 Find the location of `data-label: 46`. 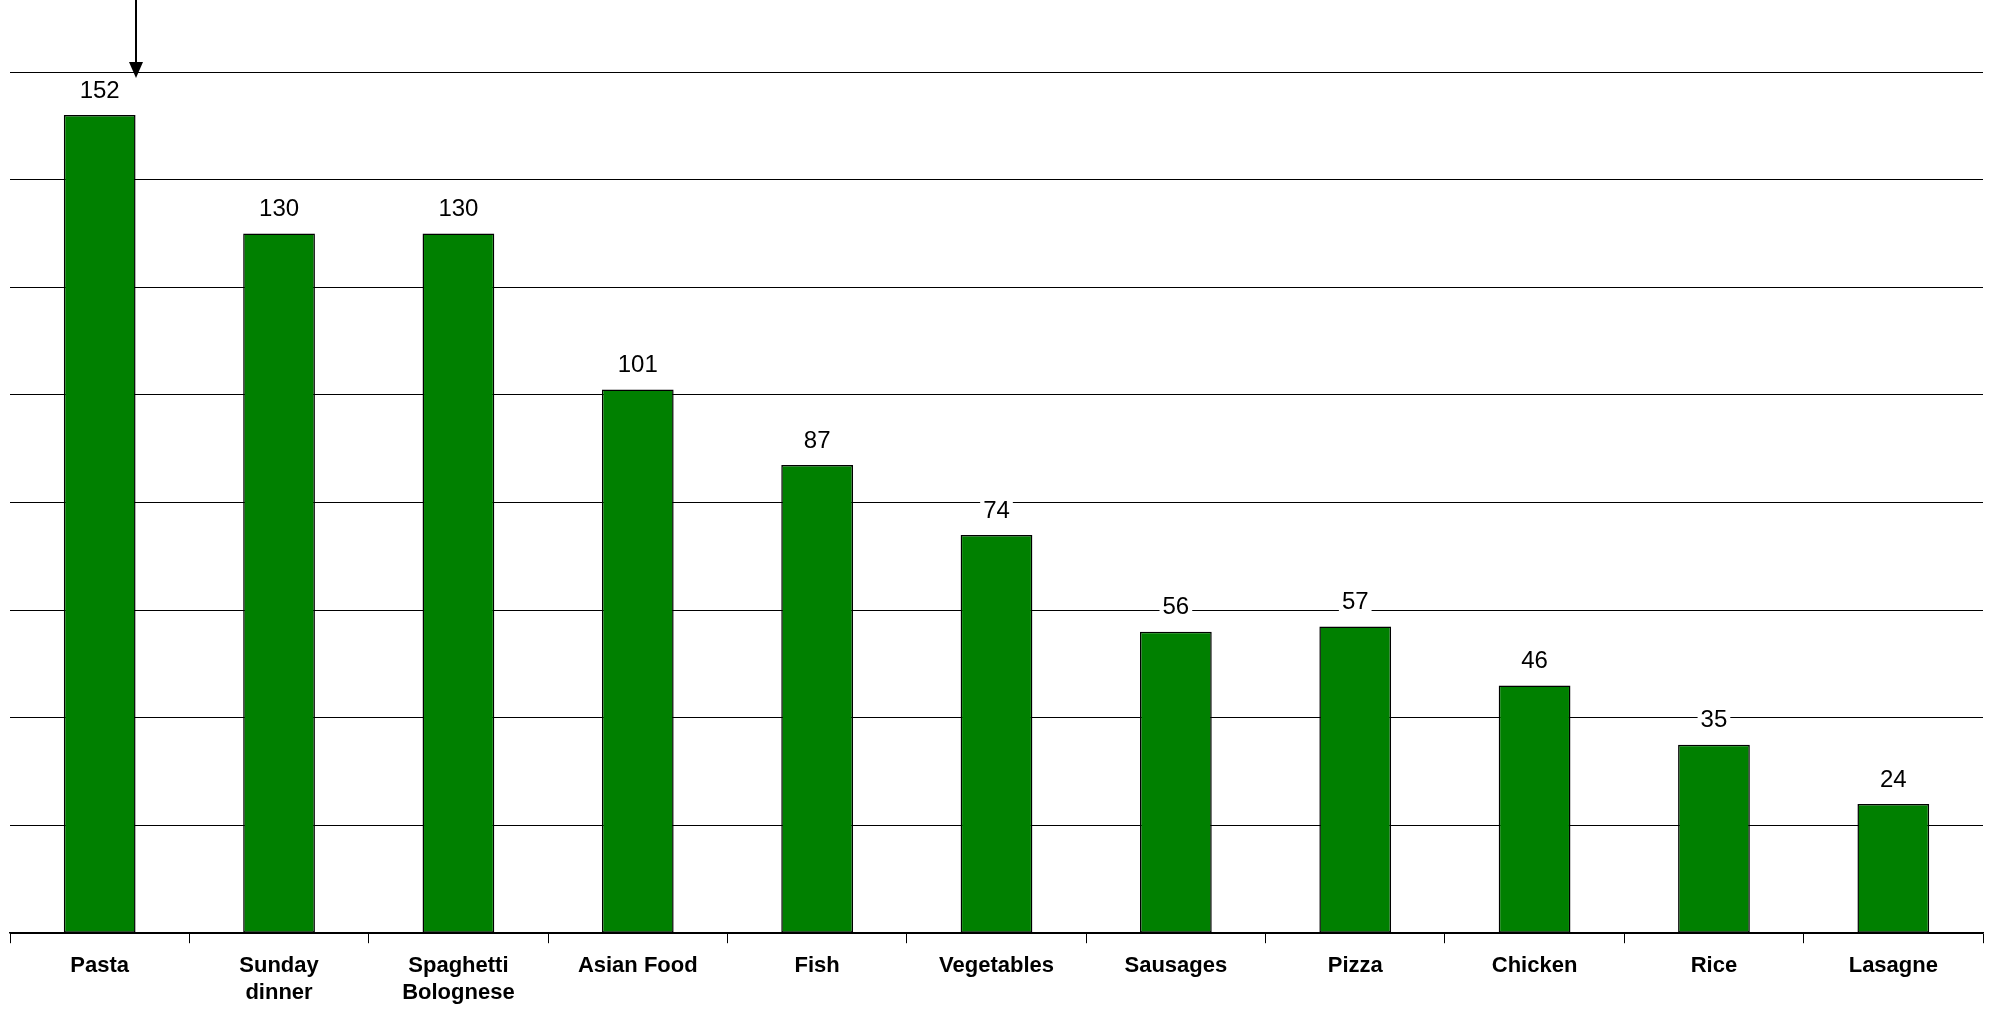

data-label: 46 is located at coordinates (1534, 660).